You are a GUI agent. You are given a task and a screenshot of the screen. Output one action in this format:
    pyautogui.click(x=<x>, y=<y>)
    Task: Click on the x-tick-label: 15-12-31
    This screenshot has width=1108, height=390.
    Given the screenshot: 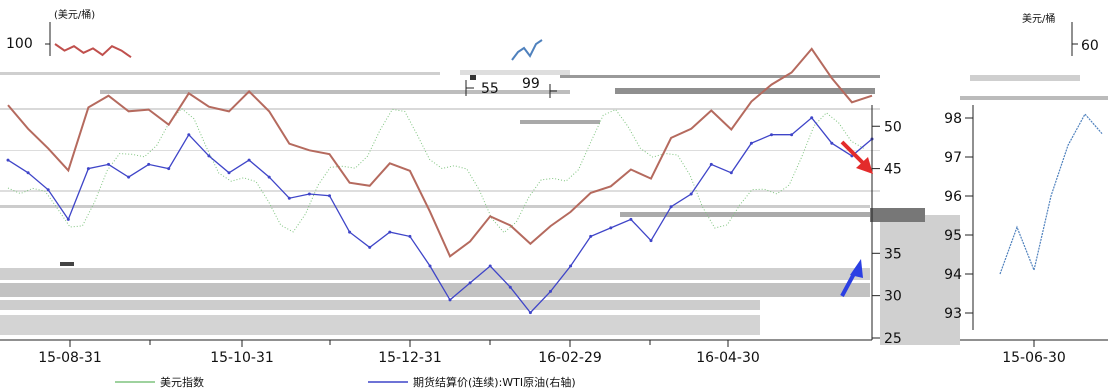 What is the action you would take?
    pyautogui.click(x=410, y=358)
    